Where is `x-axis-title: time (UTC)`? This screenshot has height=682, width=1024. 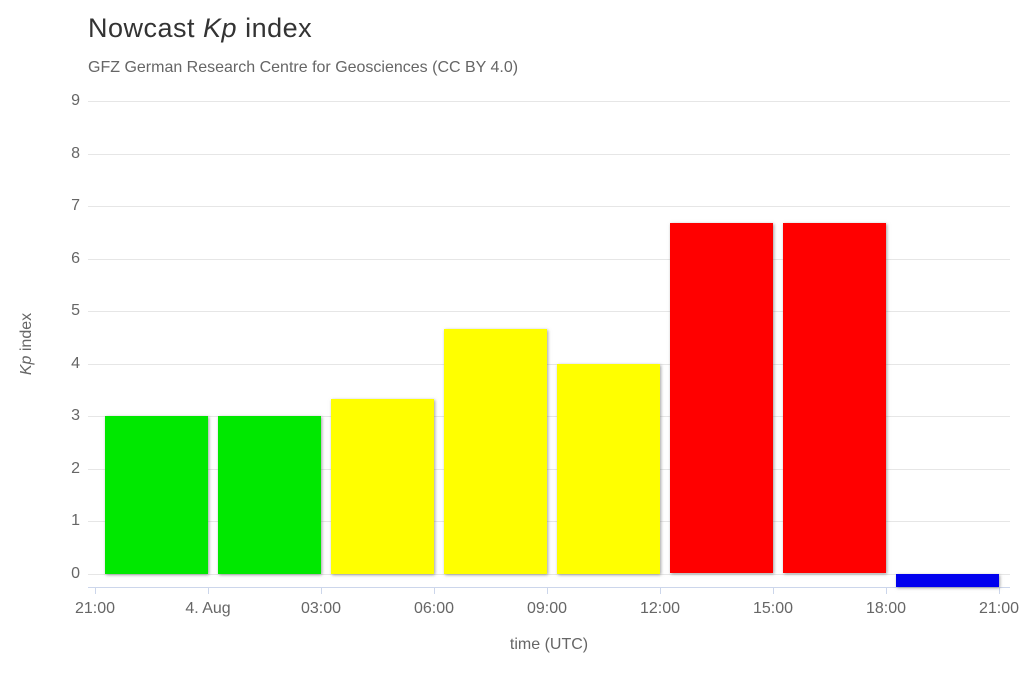 x-axis-title: time (UTC) is located at coordinates (549, 644).